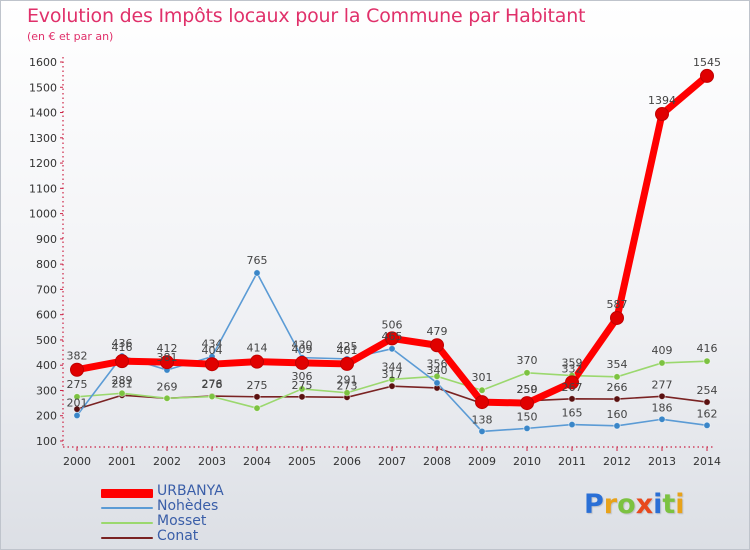 The height and width of the screenshot is (550, 750). What do you see at coordinates (610, 504) in the screenshot?
I see `logo-letter: r` at bounding box center [610, 504].